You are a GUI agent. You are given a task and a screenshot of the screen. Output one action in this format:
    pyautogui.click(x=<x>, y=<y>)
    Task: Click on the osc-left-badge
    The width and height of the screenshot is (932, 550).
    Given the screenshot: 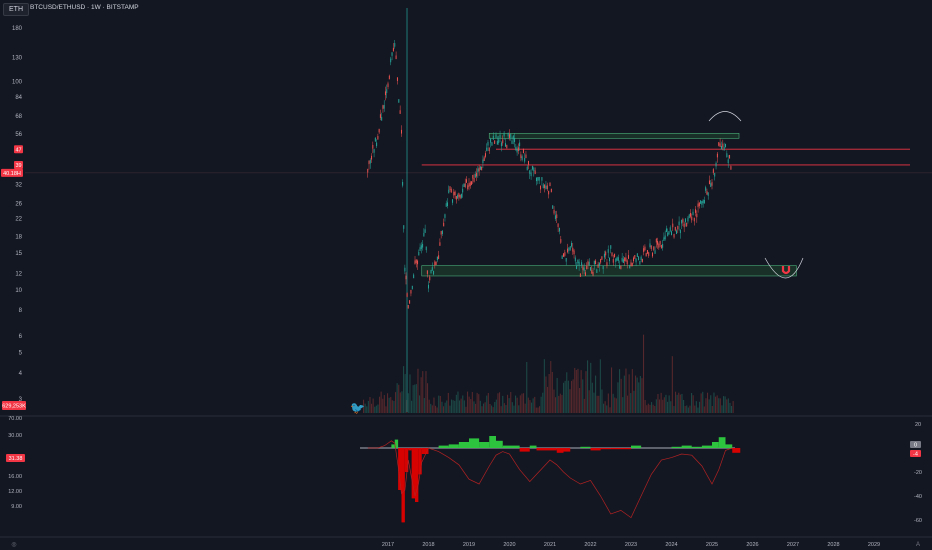 What is the action you would take?
    pyautogui.click(x=15, y=458)
    